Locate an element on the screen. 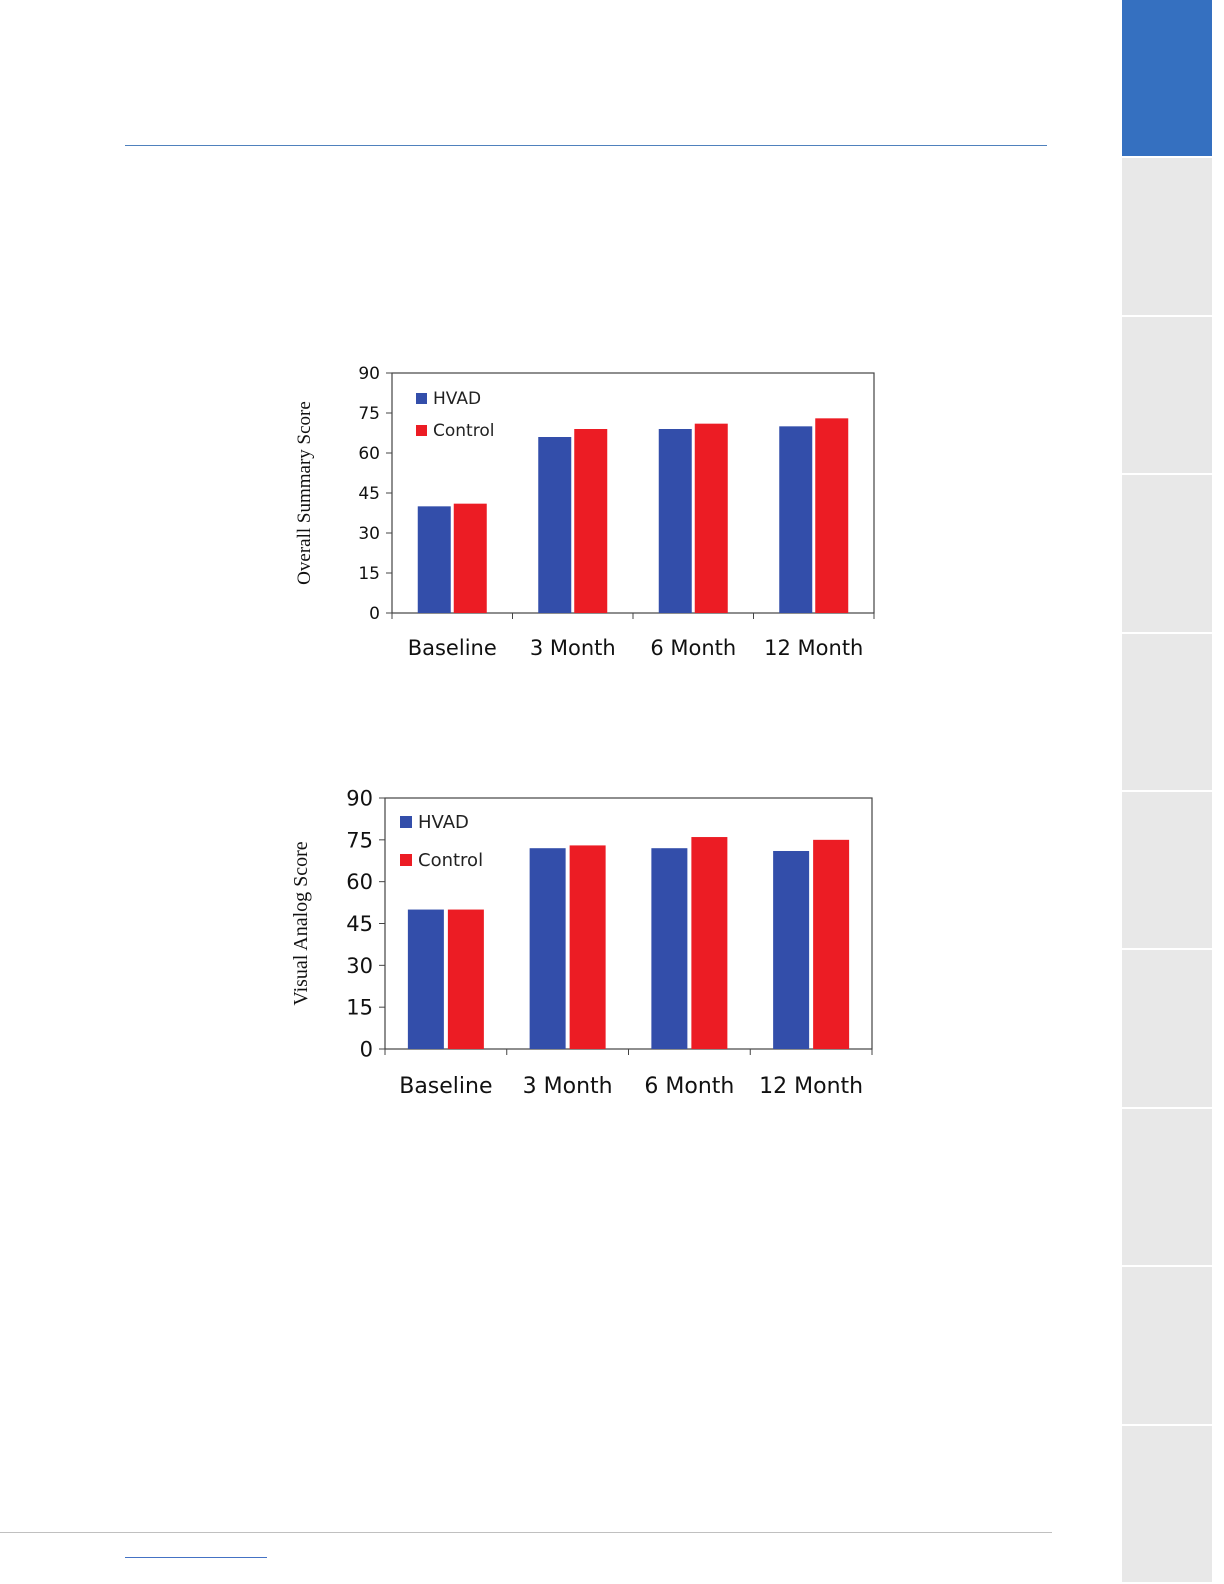  section-tabs is located at coordinates (1167, 792).